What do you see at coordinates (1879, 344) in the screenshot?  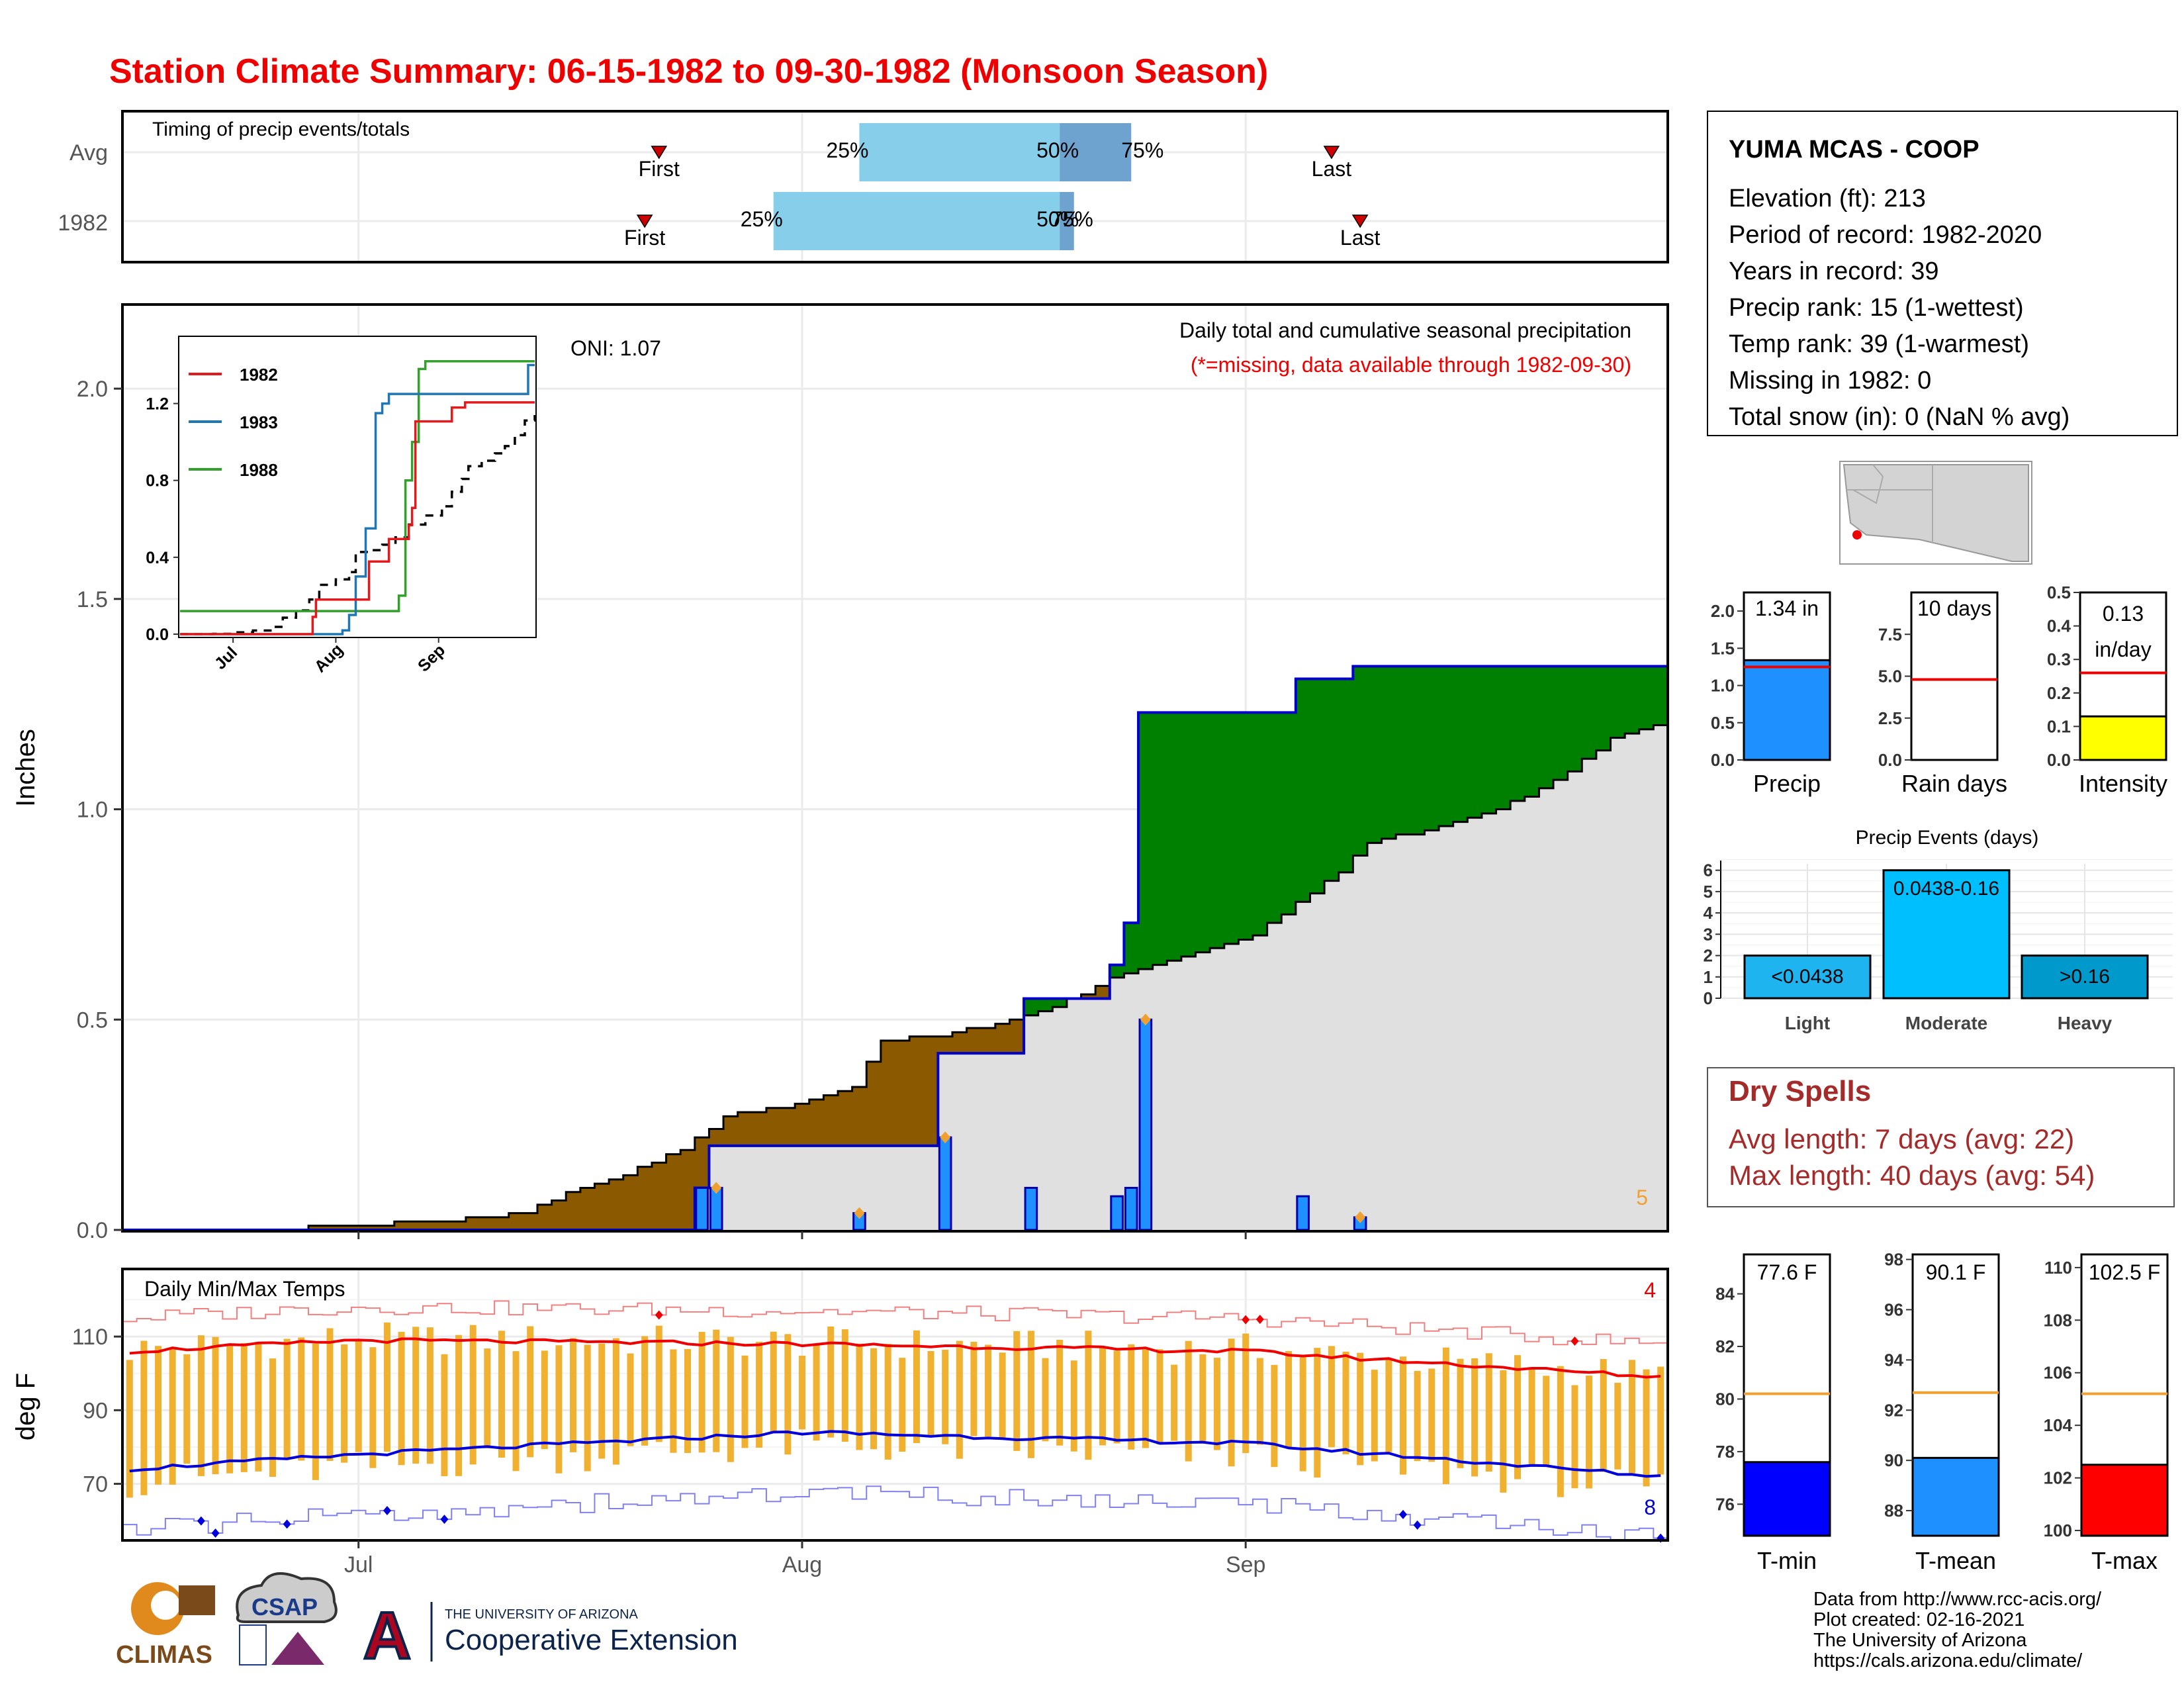 I see `station-line: Temp rank: 39 (1-warmest)` at bounding box center [1879, 344].